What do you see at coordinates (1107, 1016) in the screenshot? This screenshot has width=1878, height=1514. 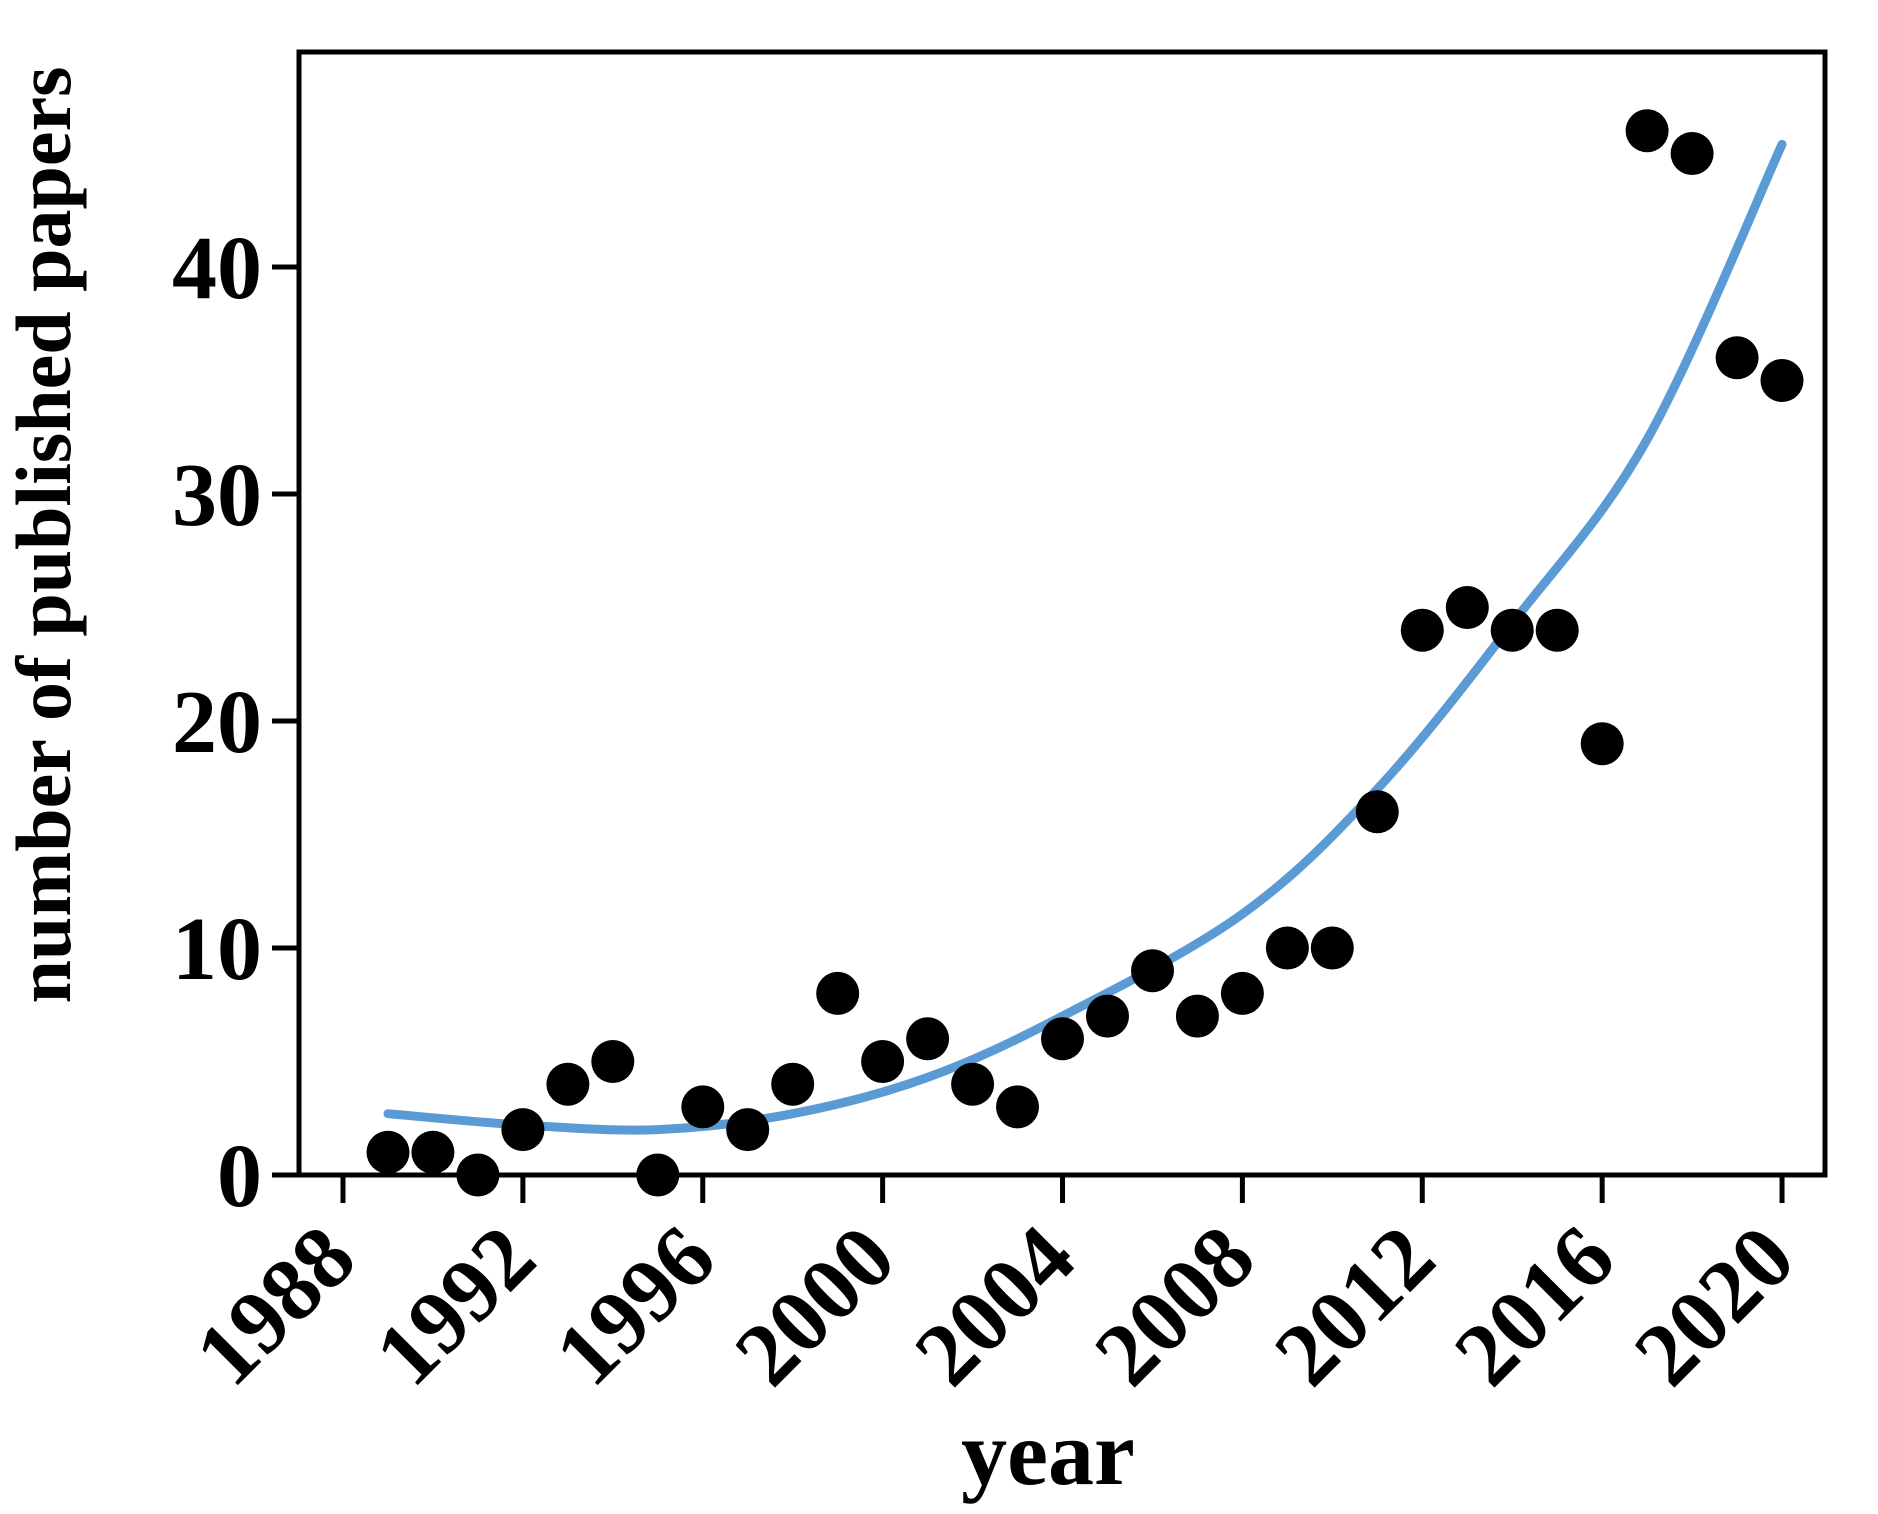 I see `data-point-2005` at bounding box center [1107, 1016].